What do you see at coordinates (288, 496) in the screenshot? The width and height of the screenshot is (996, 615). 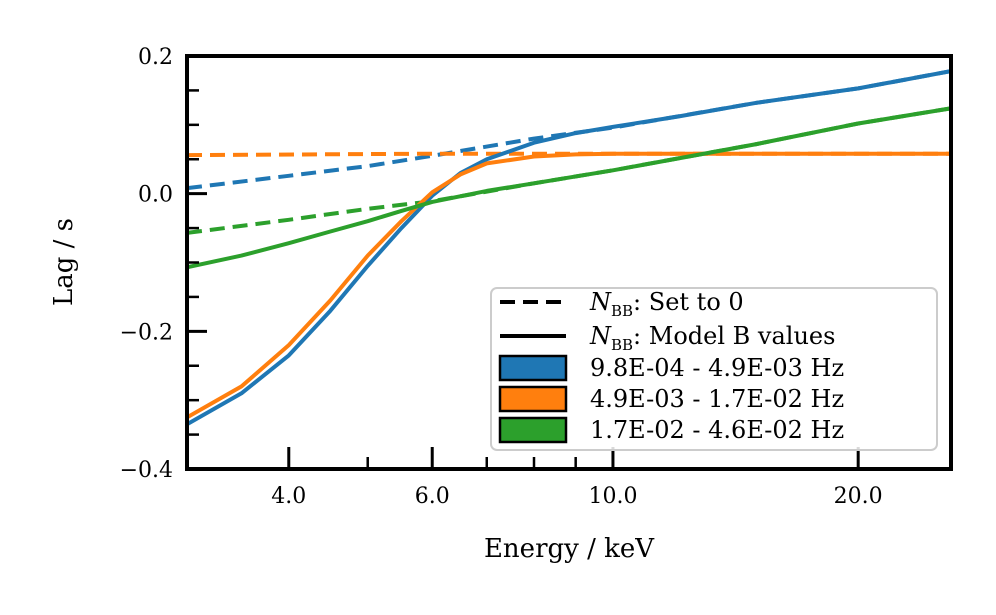 I see `x-tick-label: 4.0` at bounding box center [288, 496].